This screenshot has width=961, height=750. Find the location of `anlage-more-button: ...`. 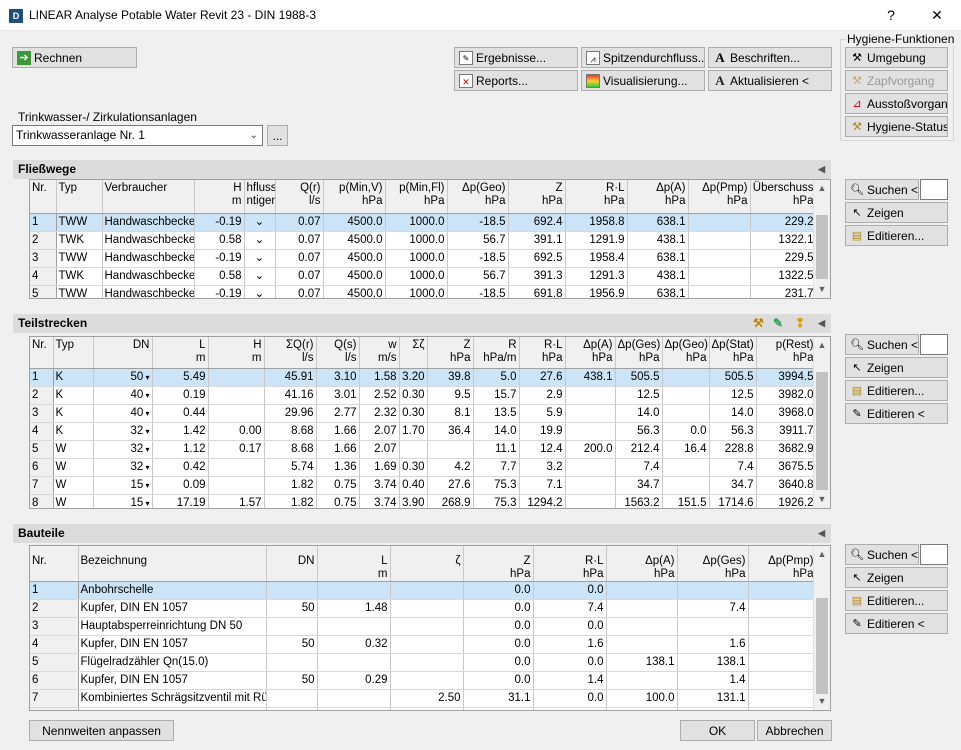

anlage-more-button: ... is located at coordinates (277, 135).